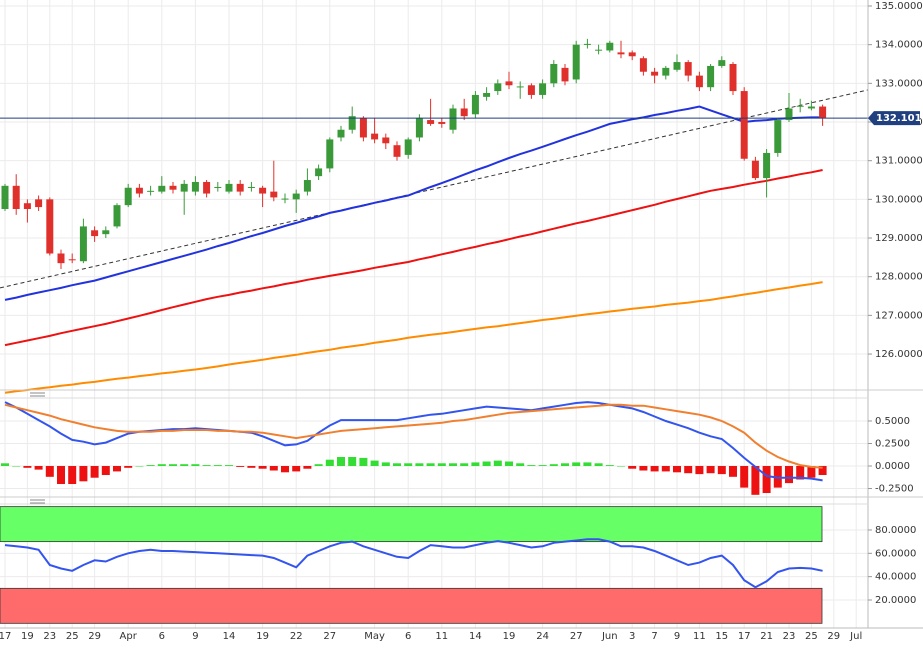  What do you see at coordinates (413, 563) in the screenshot?
I see `indicator-line` at bounding box center [413, 563].